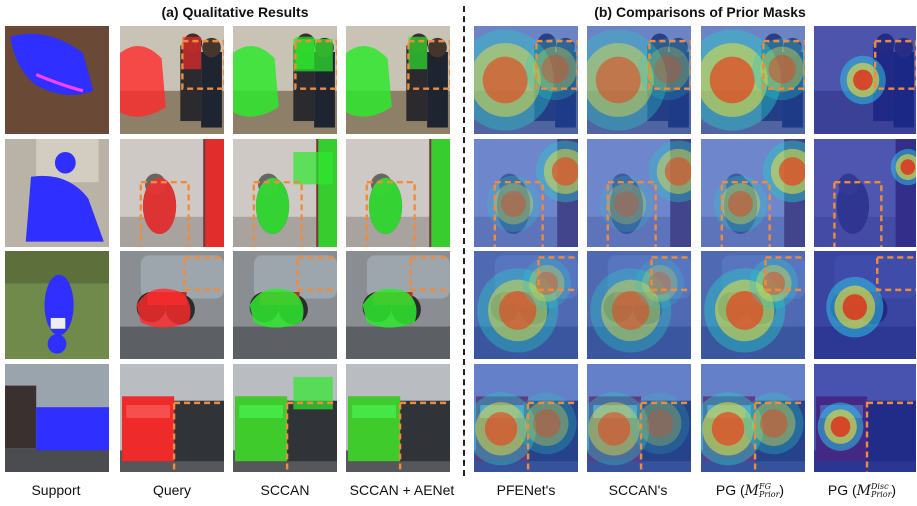 This screenshot has height=506, width=917. I want to click on col-label-pg-disc: PG (M Disc Prior), so click(862, 491).